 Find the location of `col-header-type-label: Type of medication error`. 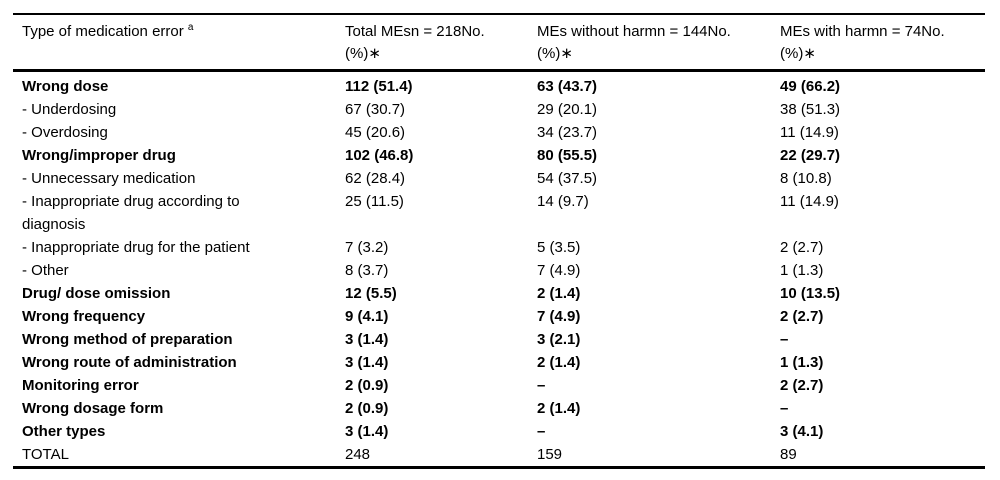

col-header-type-label: Type of medication error is located at coordinates (103, 31).